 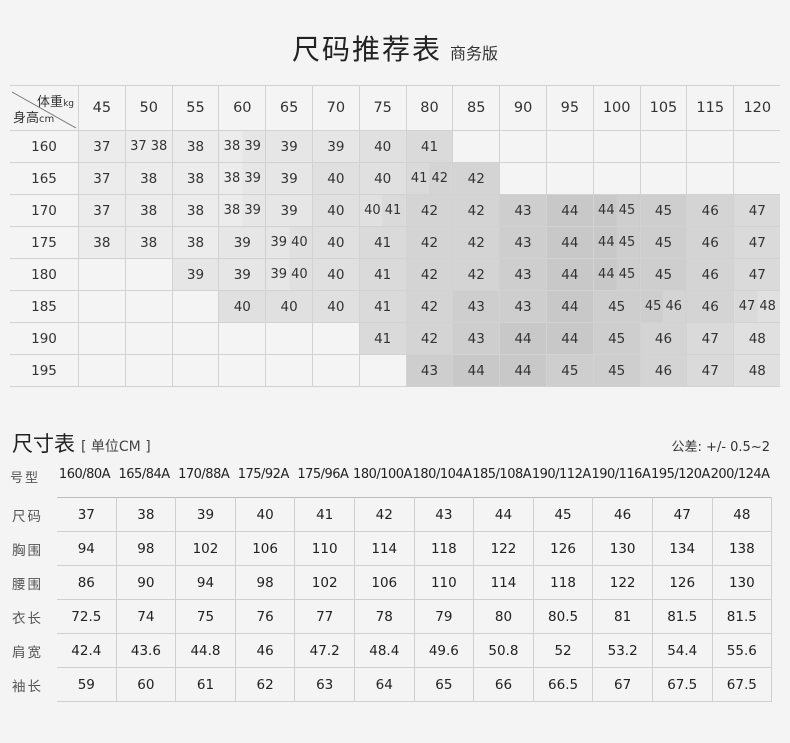 I want to click on measurement-cell: 43, so click(x=444, y=514).